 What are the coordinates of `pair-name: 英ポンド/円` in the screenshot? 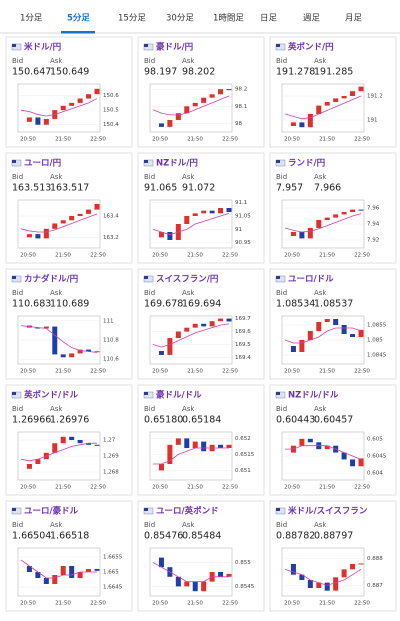 It's located at (310, 47).